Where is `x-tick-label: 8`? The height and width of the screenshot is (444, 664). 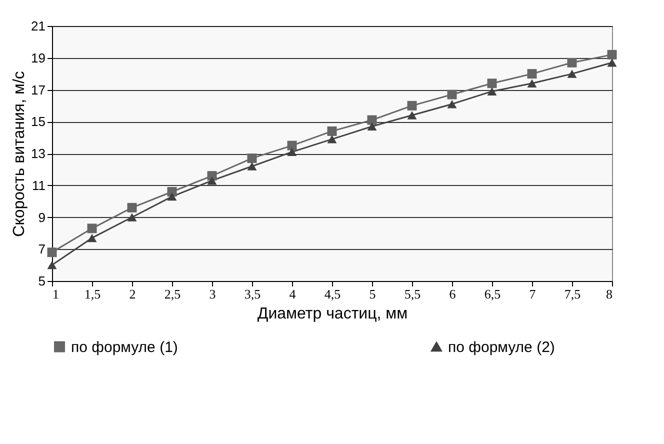 x-tick-label: 8 is located at coordinates (609, 294).